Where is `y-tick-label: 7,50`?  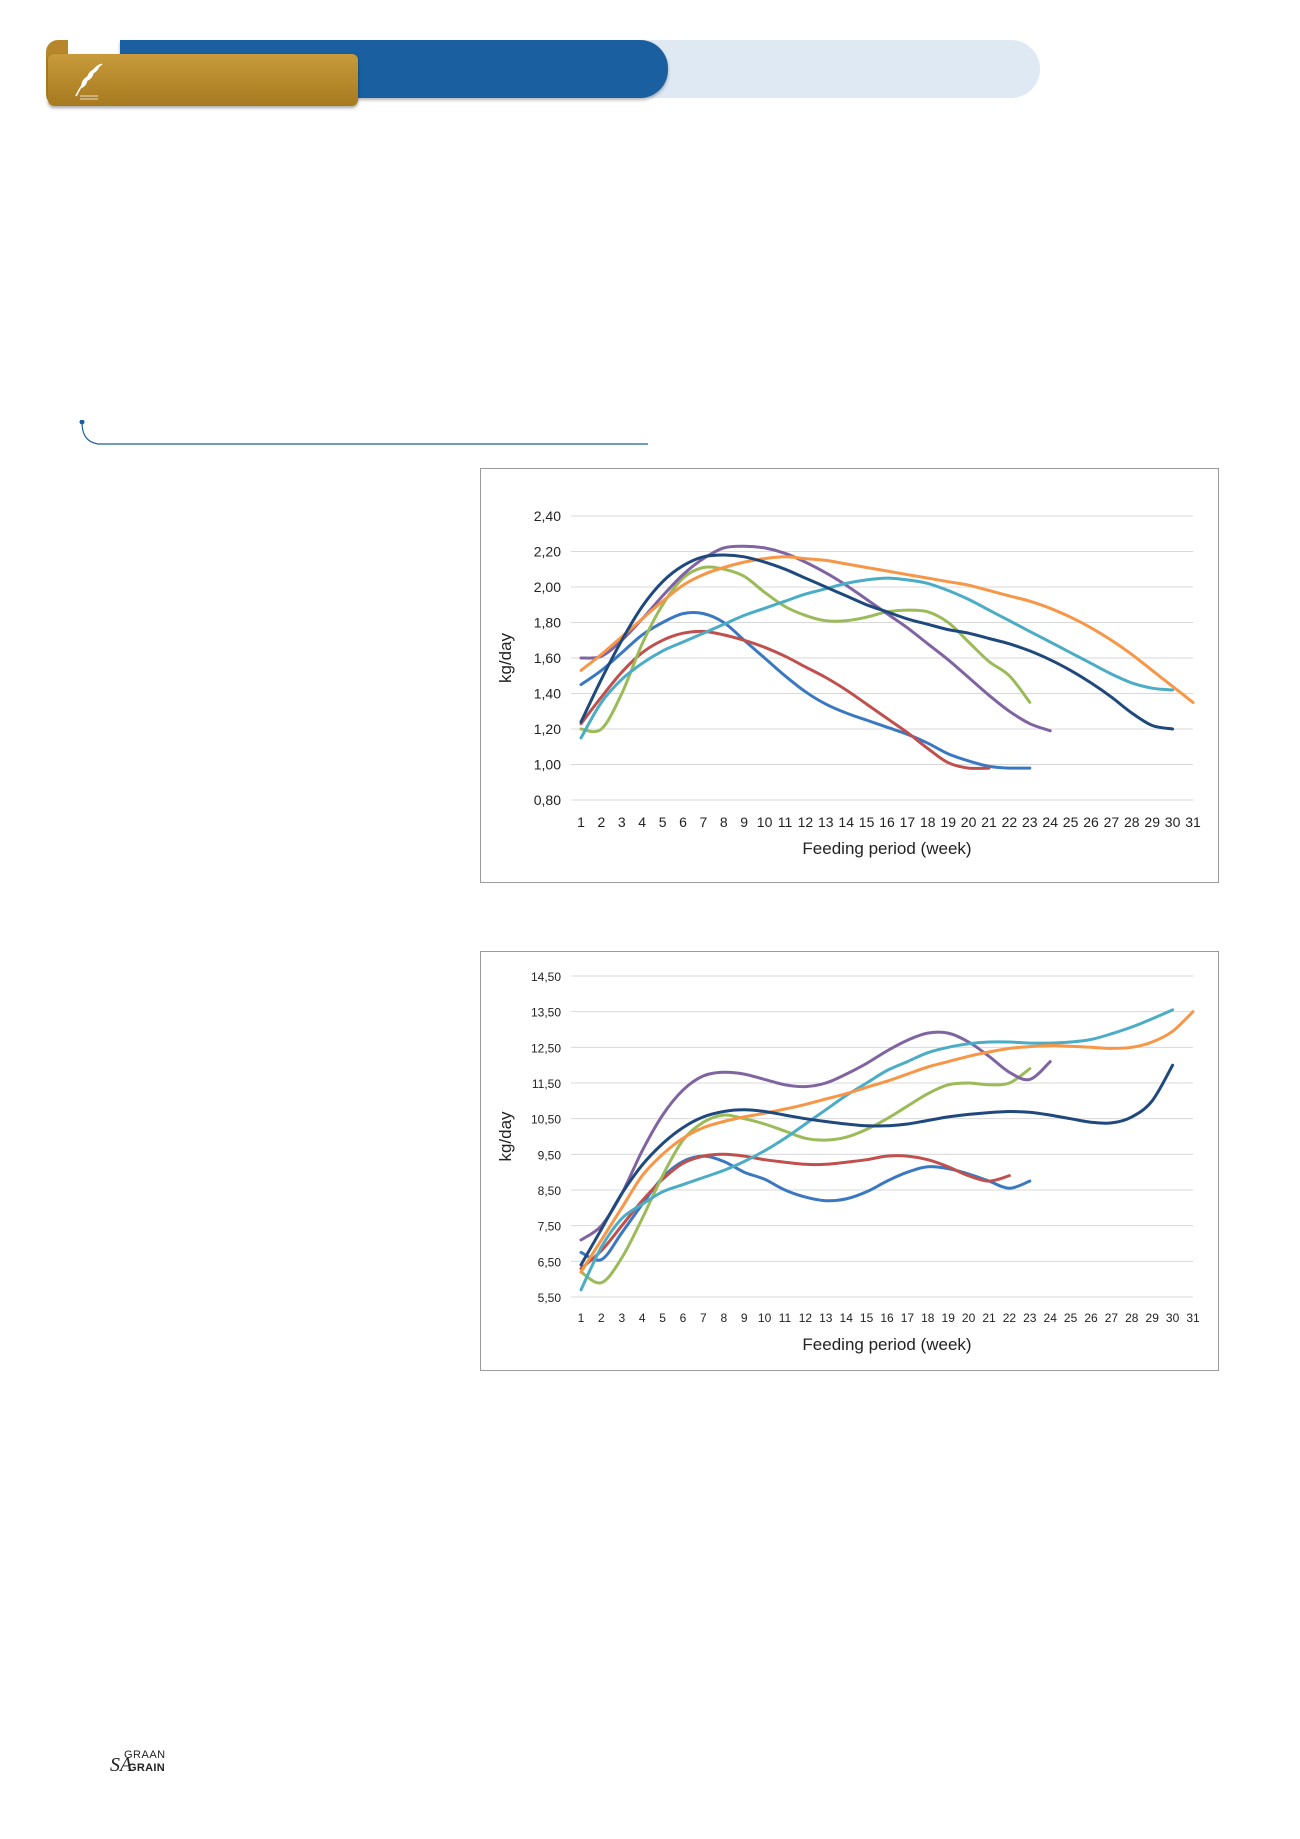 y-tick-label: 7,50 is located at coordinates (550, 1227).